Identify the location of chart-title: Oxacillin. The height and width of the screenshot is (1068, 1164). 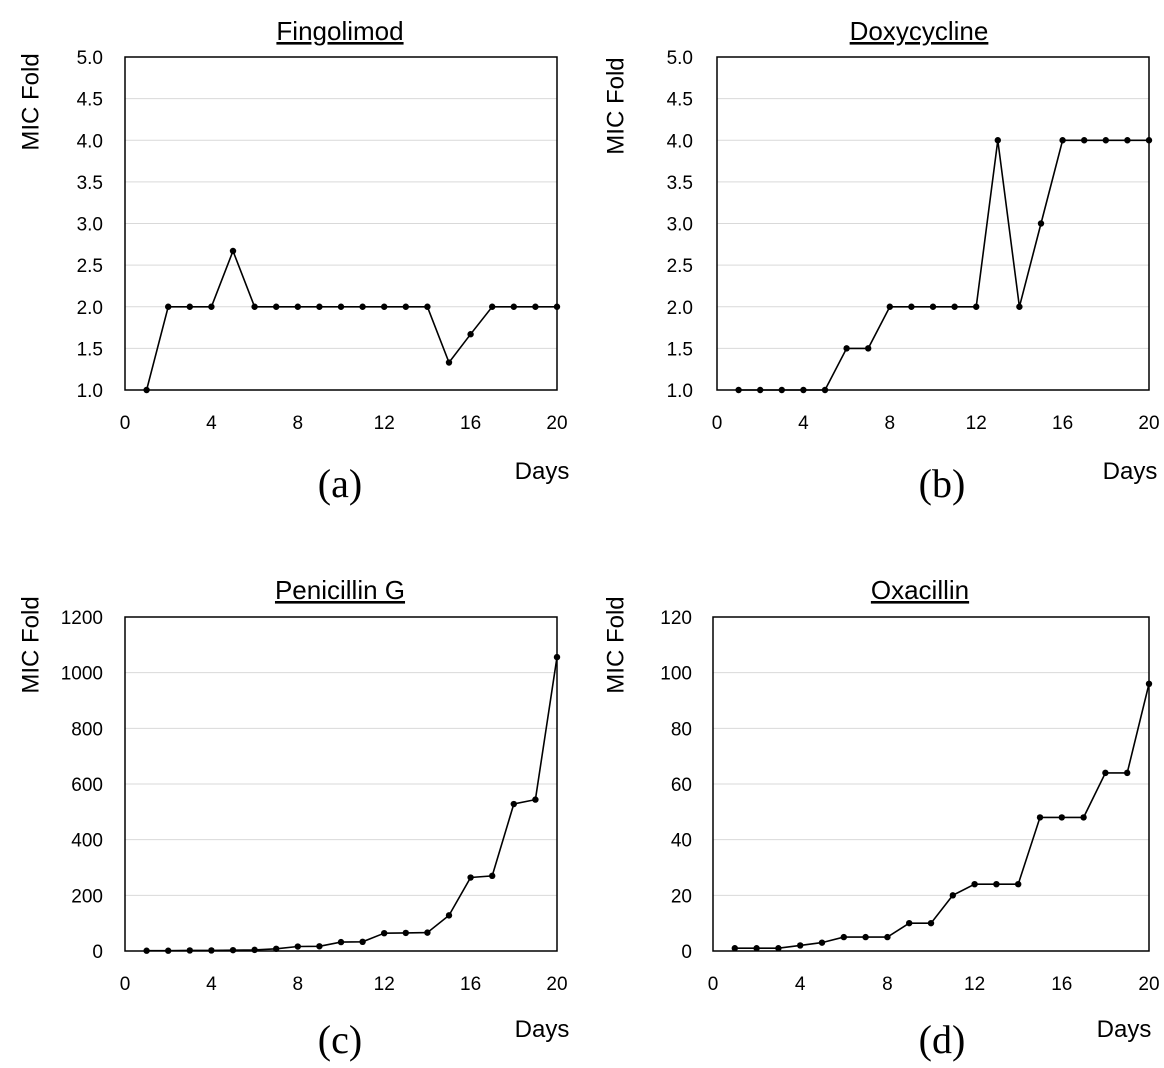
(920, 590).